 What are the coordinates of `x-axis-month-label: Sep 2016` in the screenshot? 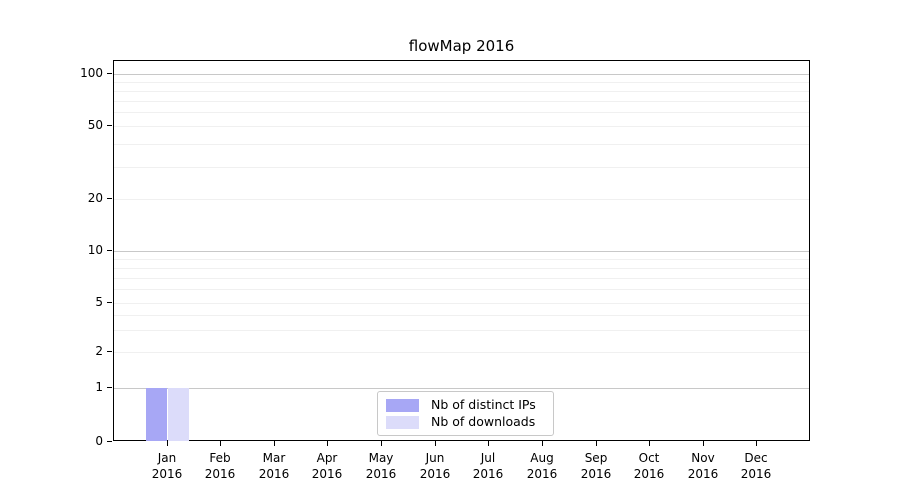 It's located at (596, 466).